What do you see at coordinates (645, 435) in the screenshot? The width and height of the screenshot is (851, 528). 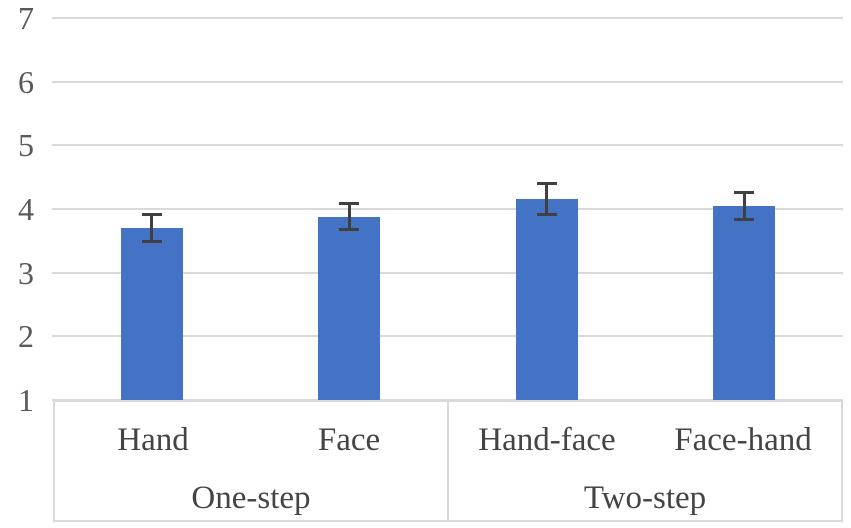 I see `category-label-row: Hand-face Face-hand` at bounding box center [645, 435].